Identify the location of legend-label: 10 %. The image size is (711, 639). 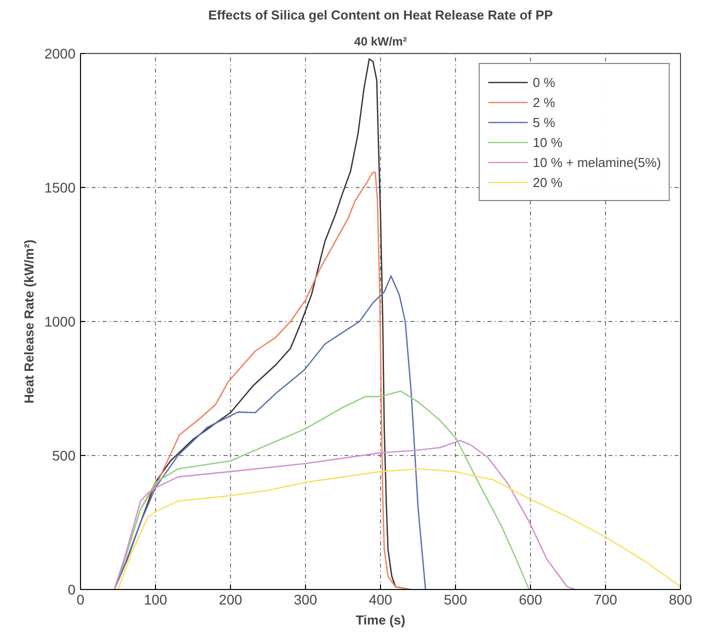
(547, 142).